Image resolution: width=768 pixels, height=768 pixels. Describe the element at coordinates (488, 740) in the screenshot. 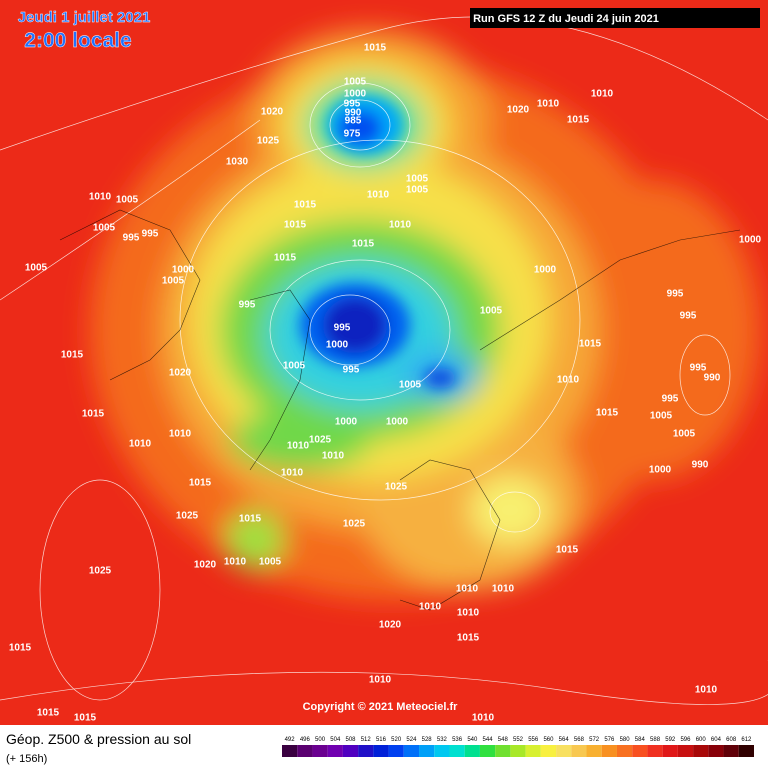

I see `scale-label: 544` at that location.